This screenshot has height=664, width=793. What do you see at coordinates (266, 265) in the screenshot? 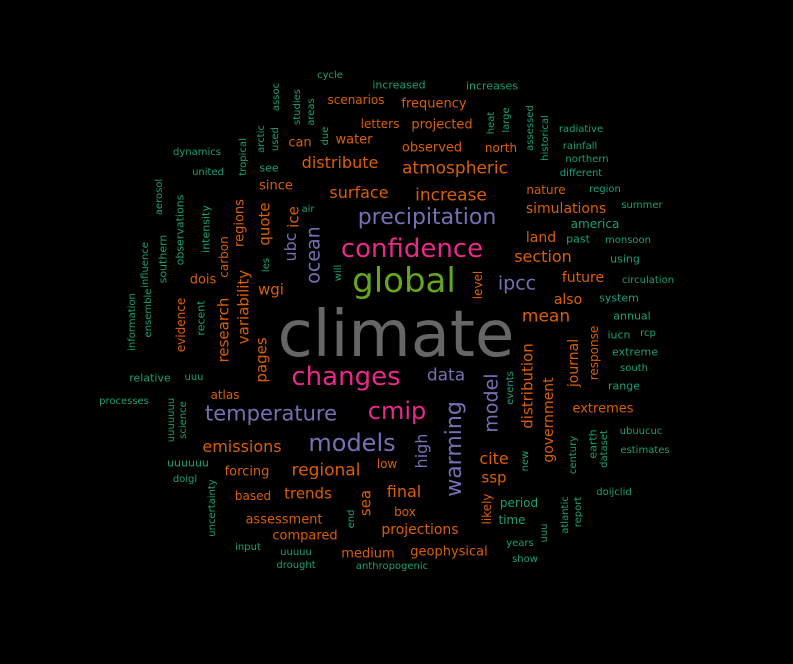
I see `word-les-129: les` at bounding box center [266, 265].